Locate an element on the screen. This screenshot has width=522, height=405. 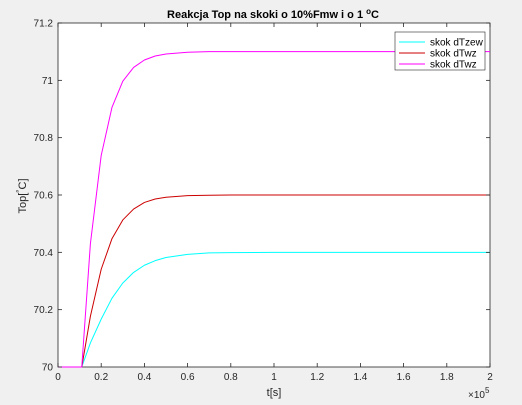
y-tick-label: 70.2 is located at coordinates (44, 310).